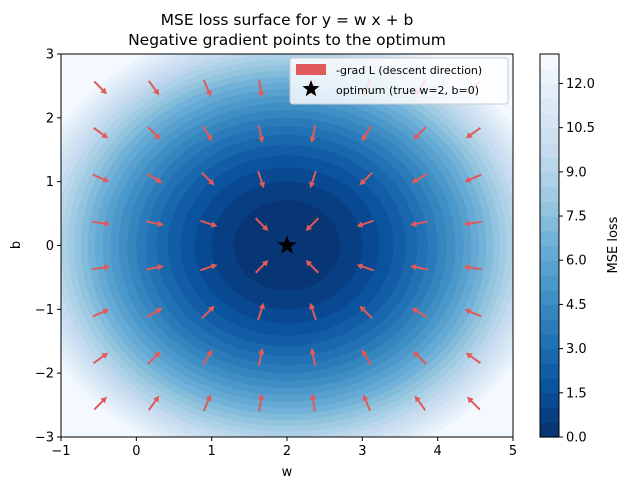  Describe the element at coordinates (576, 438) in the screenshot. I see `colorbar-tick-label: 0.0` at that location.